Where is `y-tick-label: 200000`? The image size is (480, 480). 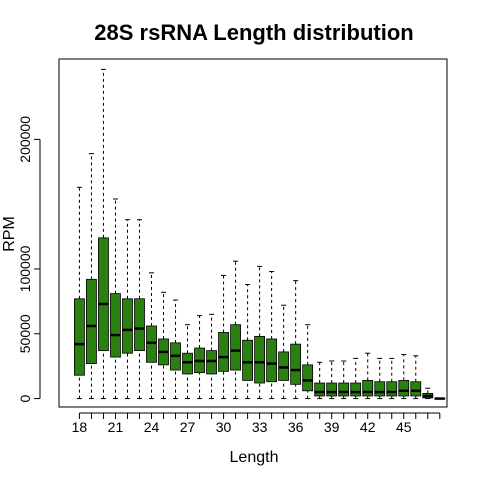
y-tick-label: 200000 is located at coordinates (25, 139).